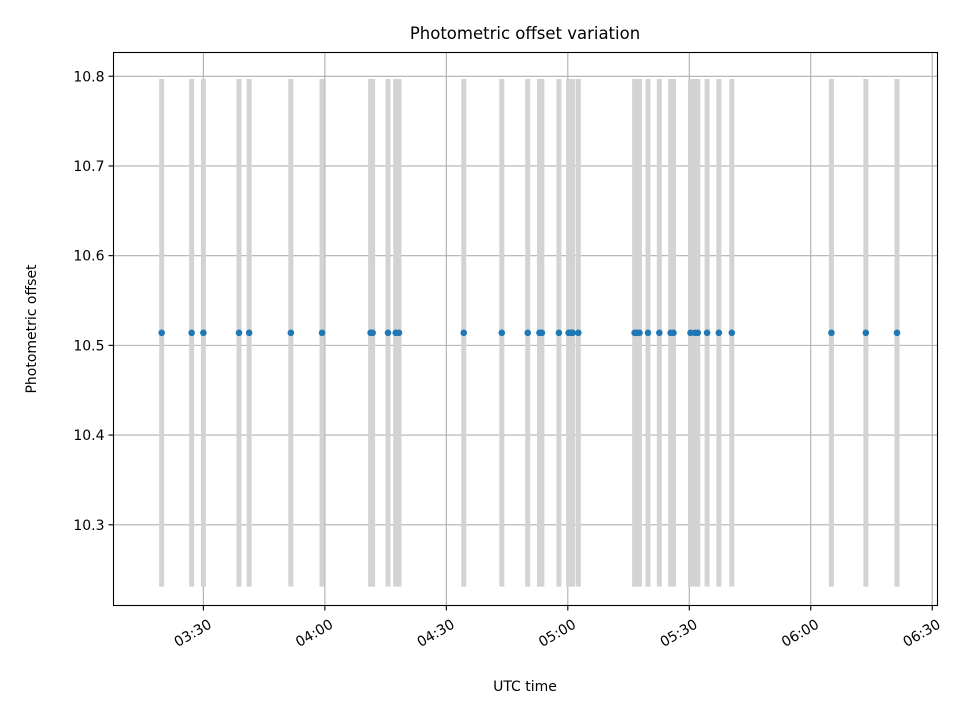 This screenshot has width=960, height=724. I want to click on chart-title: Photometric offset variation, so click(525, 33).